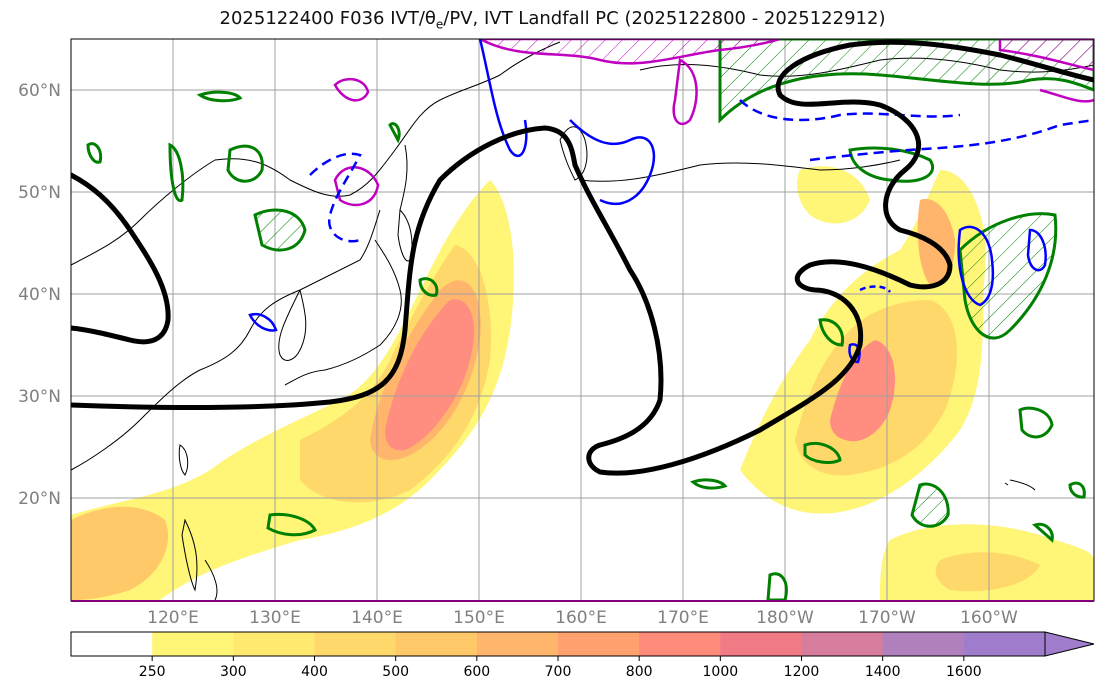 The height and width of the screenshot is (694, 1105). I want to click on lon-label: 120°E, so click(173, 618).